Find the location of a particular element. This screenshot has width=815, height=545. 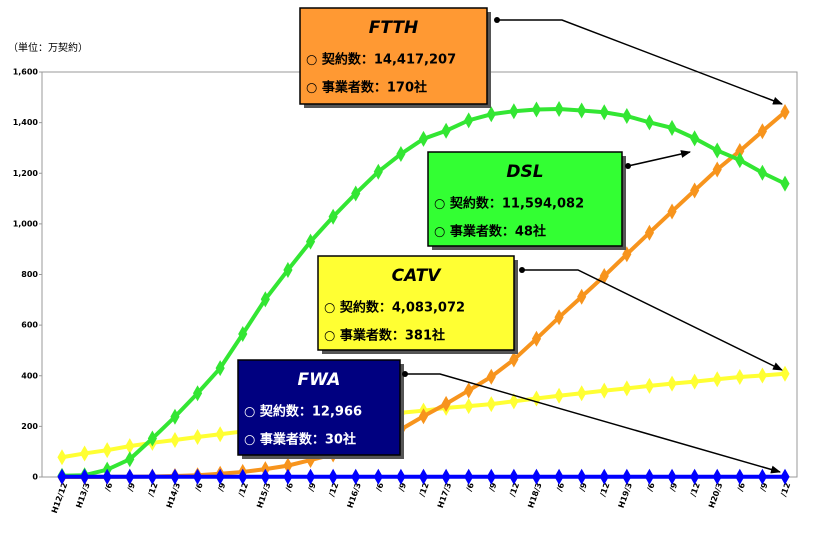

annotation-line: ○ 事業者数：170社 is located at coordinates (366, 88).